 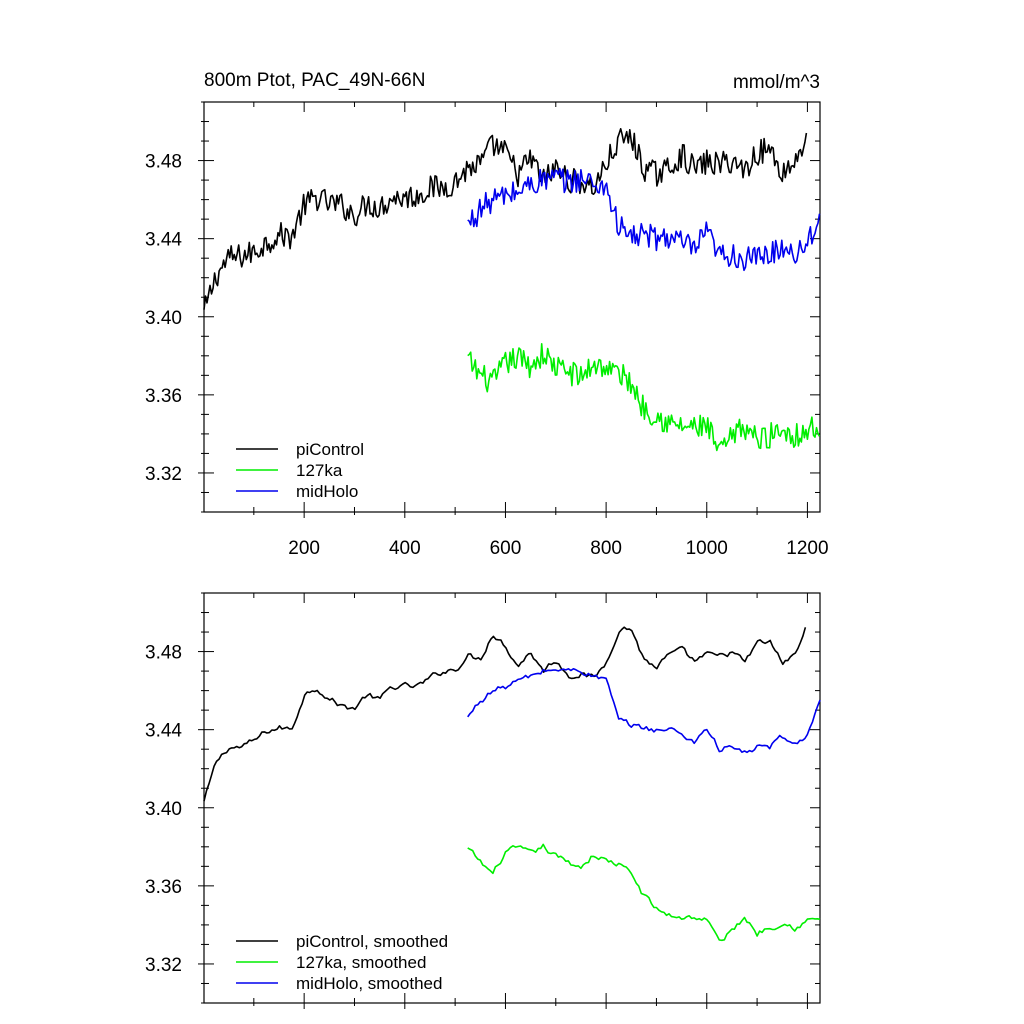 I want to click on top-series-line-127ka, so click(x=644, y=397).